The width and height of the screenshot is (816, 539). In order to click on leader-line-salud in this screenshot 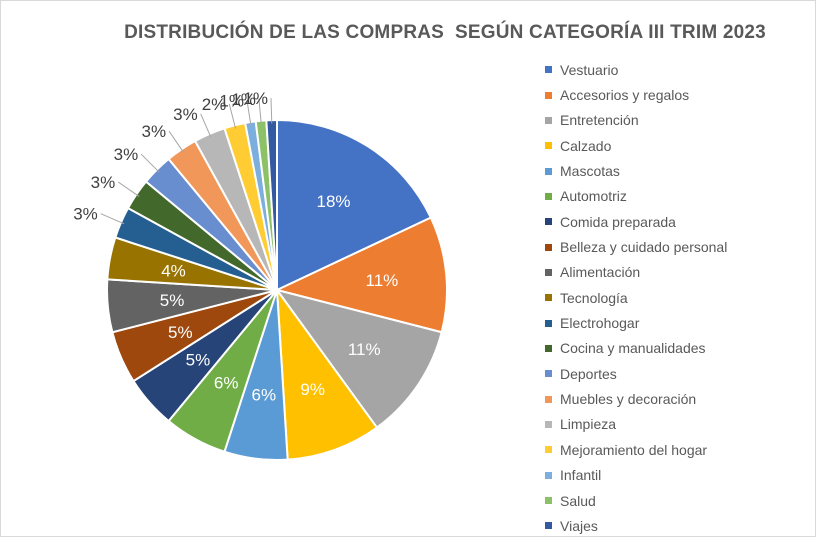, I will do `click(260, 111)`.